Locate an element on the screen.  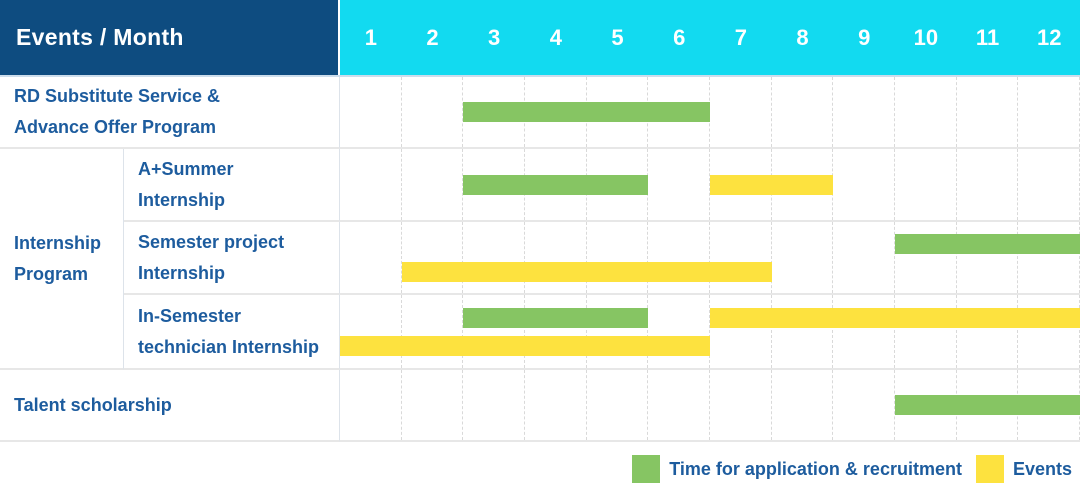
month-header-cell: 10 is located at coordinates (926, 37).